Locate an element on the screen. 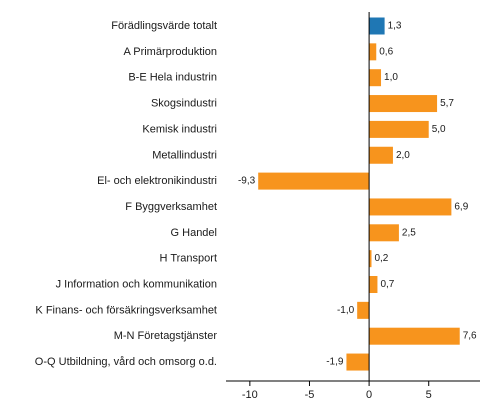  category-label: H Transport is located at coordinates (188, 259).